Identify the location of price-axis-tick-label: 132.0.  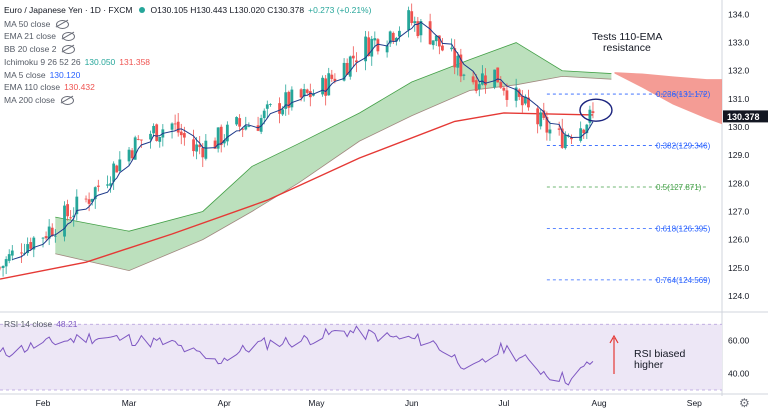
(739, 71).